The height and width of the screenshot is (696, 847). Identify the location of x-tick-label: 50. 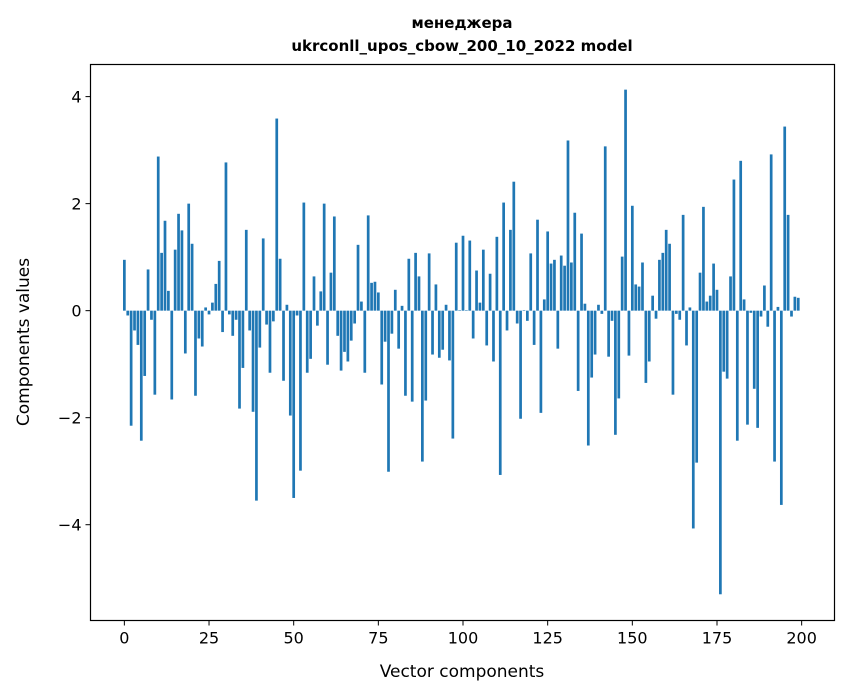
(294, 638).